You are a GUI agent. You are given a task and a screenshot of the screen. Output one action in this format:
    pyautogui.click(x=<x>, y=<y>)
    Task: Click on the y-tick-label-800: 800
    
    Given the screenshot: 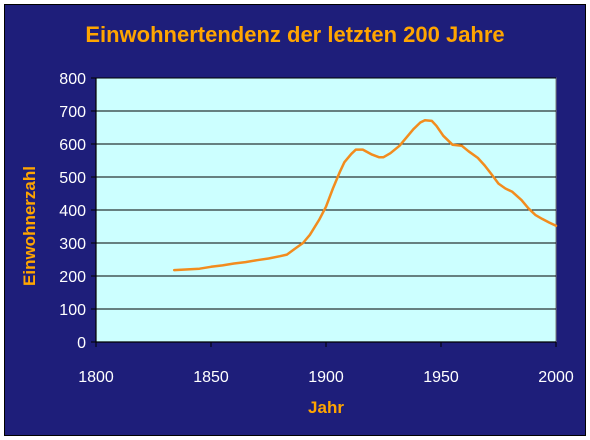 What is the action you would take?
    pyautogui.click(x=72, y=79)
    